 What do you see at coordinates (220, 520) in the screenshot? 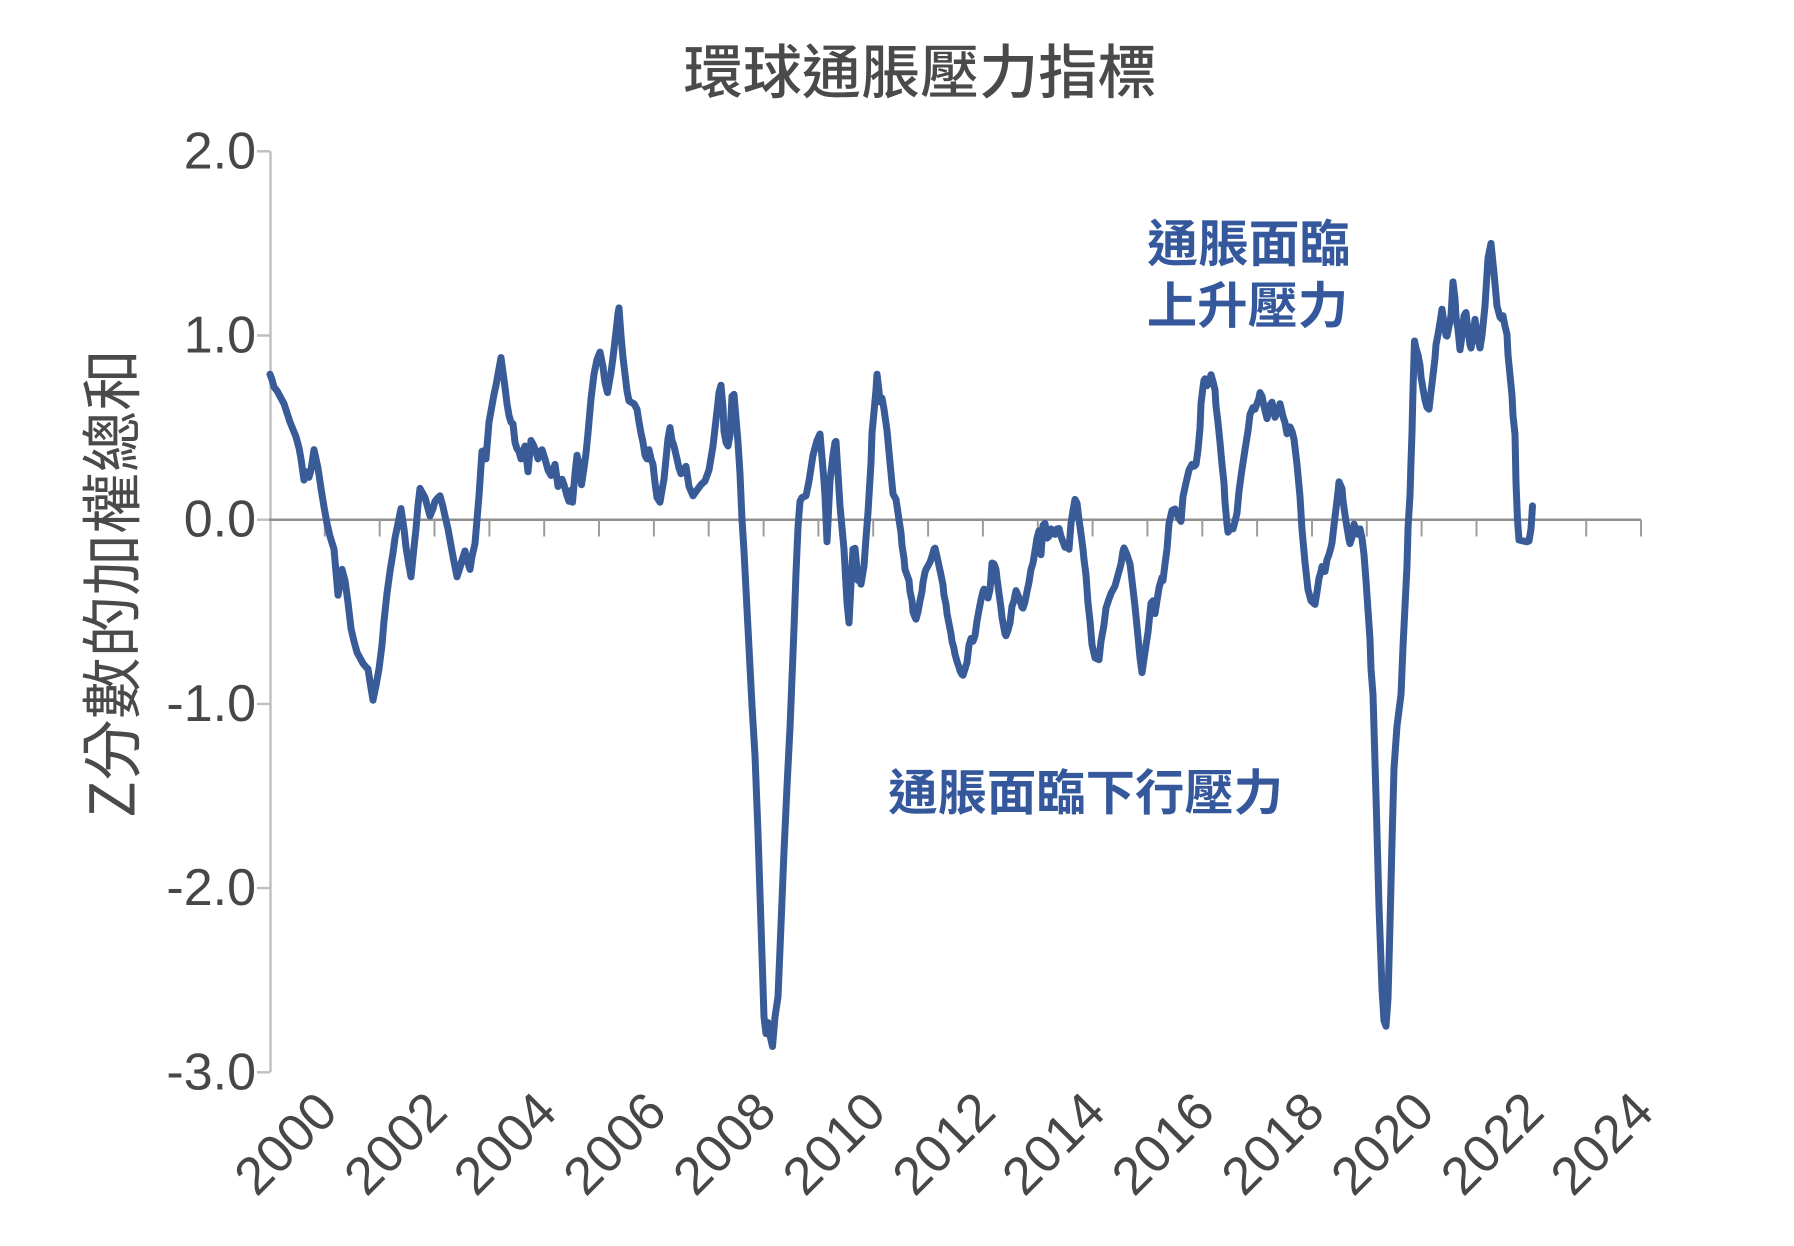
I see `svg-text: 0.0` at bounding box center [220, 520].